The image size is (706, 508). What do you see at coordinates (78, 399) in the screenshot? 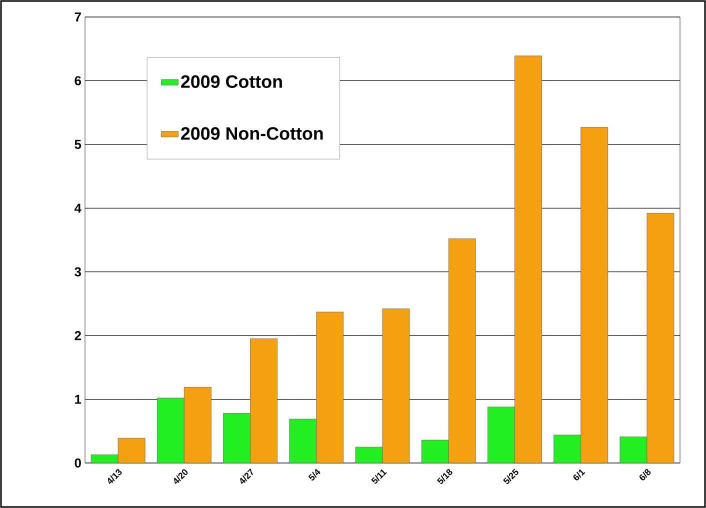
I see `y-tick-label: 1` at bounding box center [78, 399].